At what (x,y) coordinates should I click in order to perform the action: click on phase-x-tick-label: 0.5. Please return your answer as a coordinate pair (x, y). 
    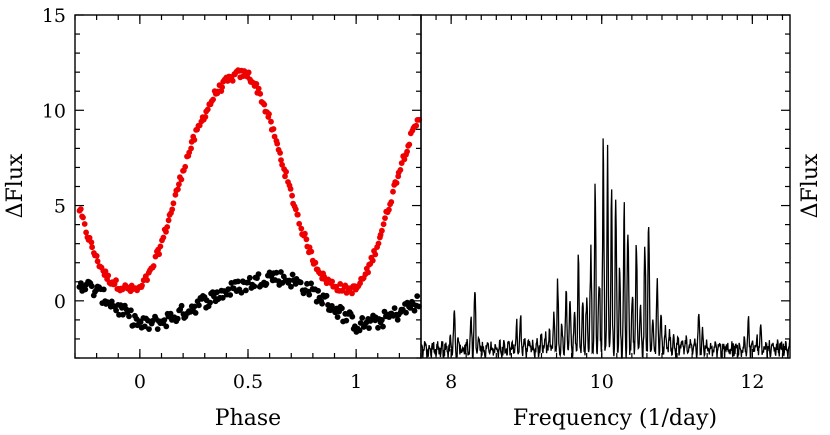
    Looking at the image, I should click on (248, 382).